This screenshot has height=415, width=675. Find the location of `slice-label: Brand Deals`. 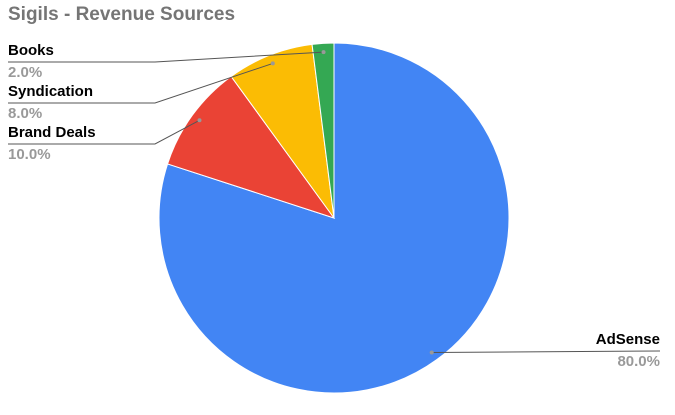

slice-label: Brand Deals is located at coordinates (52, 132).